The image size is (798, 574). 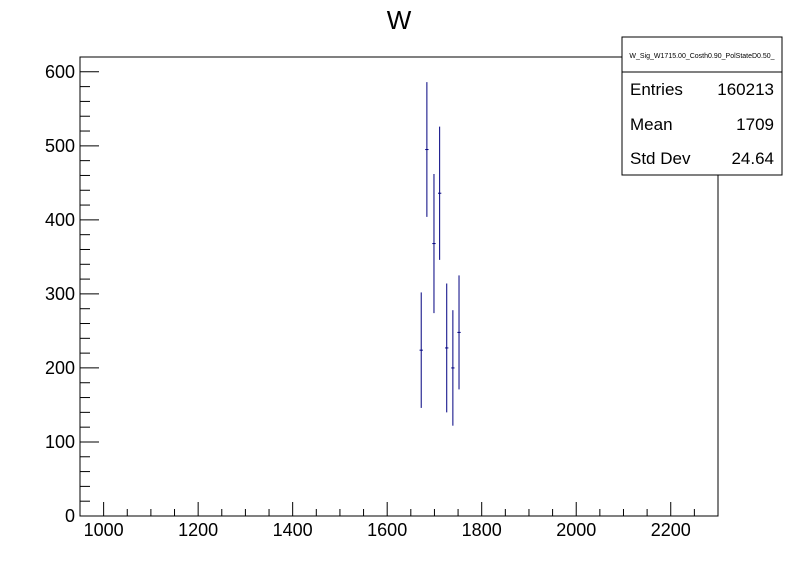 I want to click on y-tick-label: 400, so click(x=60, y=220).